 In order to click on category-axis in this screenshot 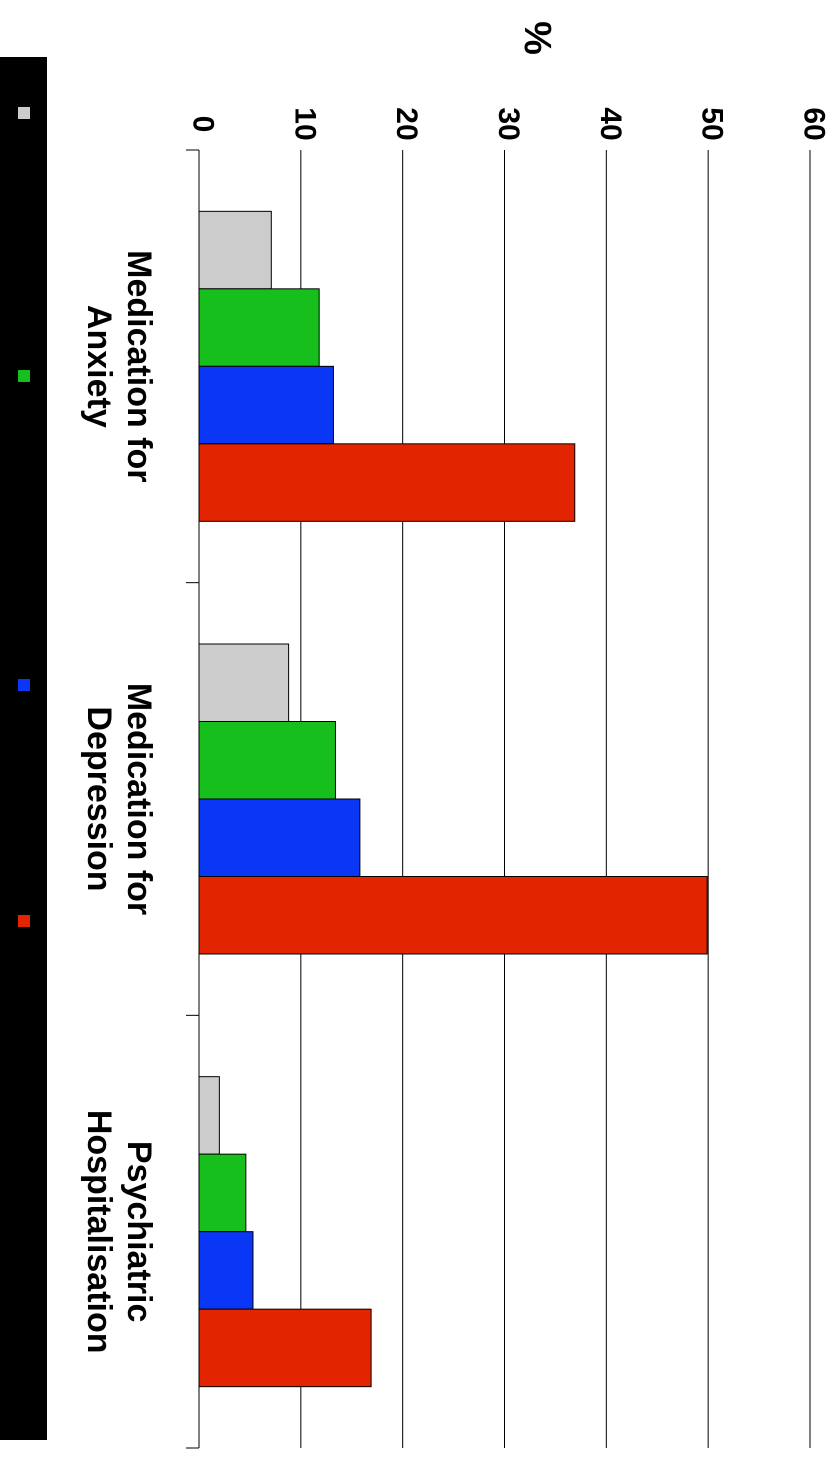, I will do `click(193, 799)`.